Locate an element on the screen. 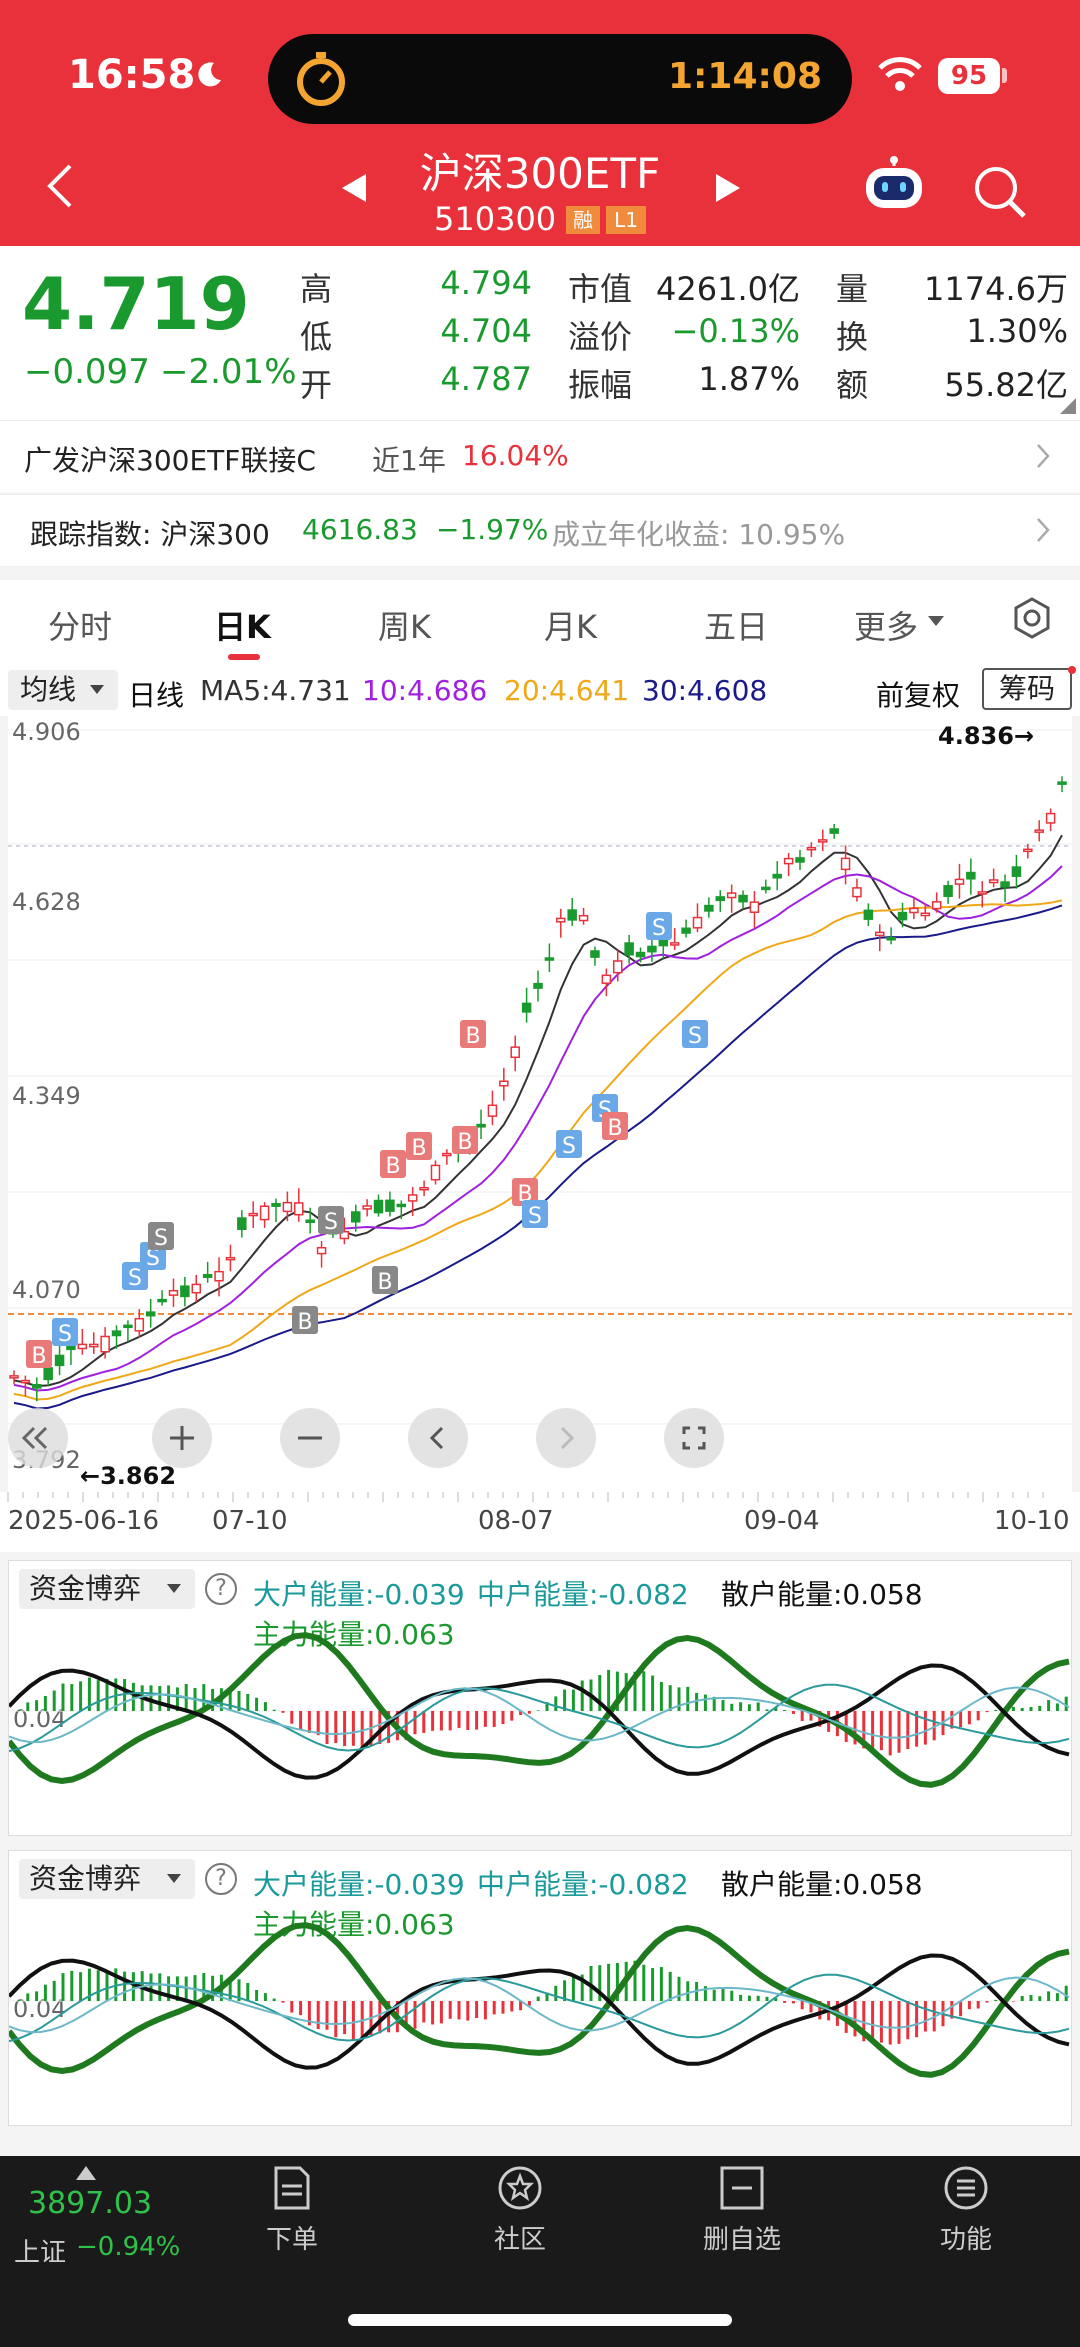 This screenshot has width=1080, height=2347. scroll-left-button is located at coordinates (438, 1438).